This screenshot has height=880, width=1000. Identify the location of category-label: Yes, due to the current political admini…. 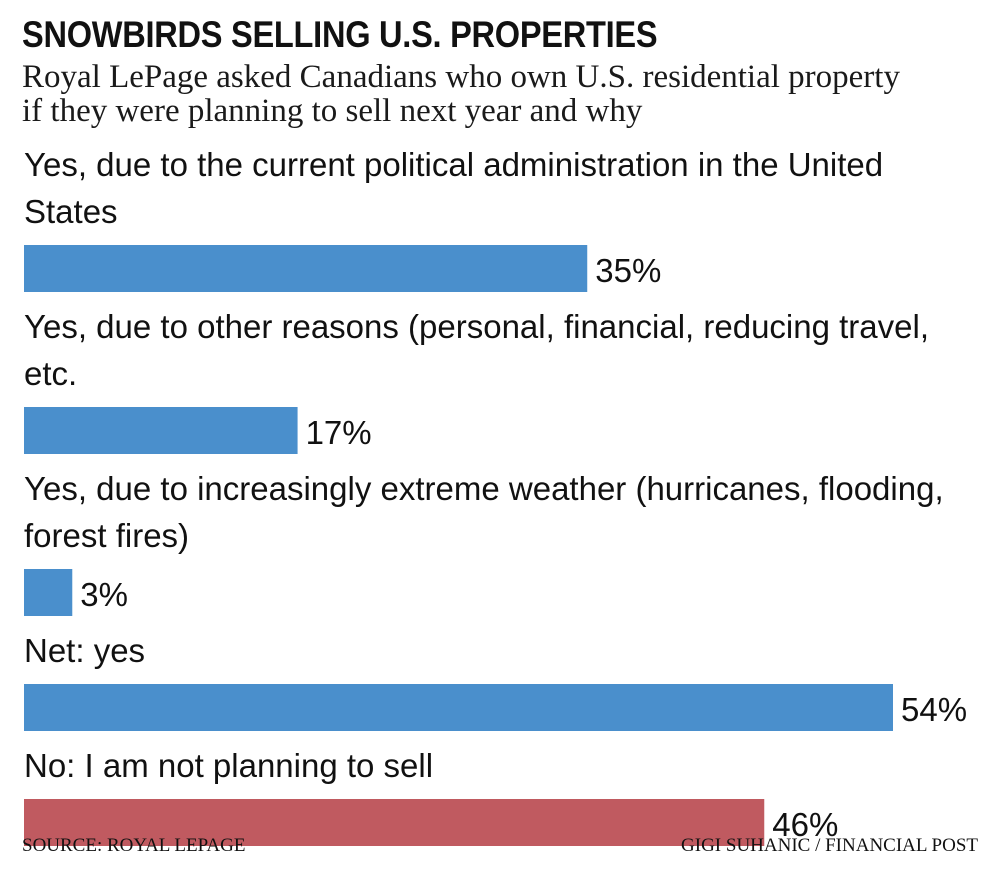
(453, 164).